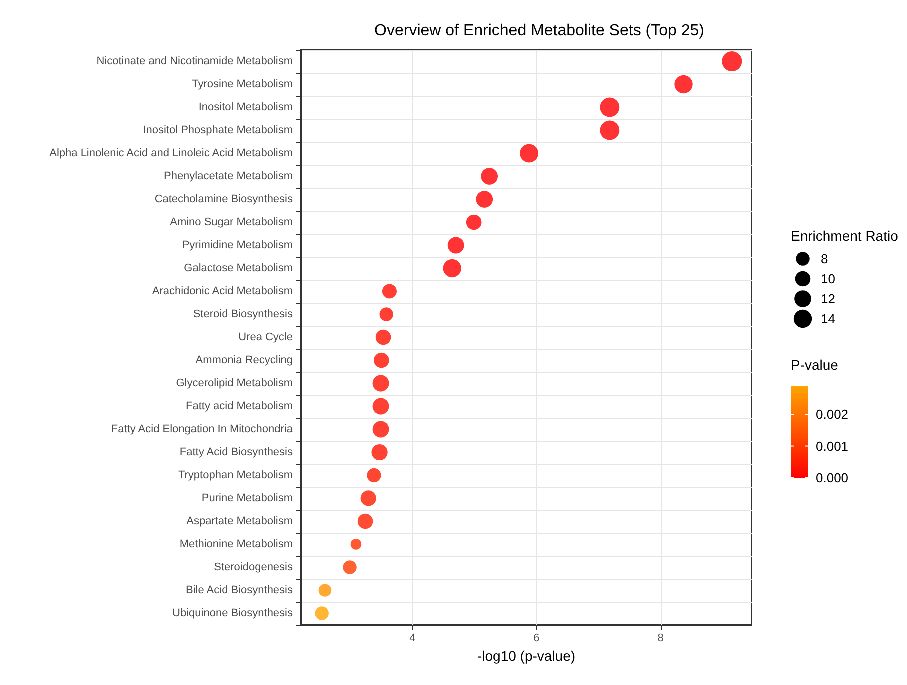 This screenshot has width=907, height=685. I want to click on y-tick-label: Purine Metabolism, so click(247, 498).